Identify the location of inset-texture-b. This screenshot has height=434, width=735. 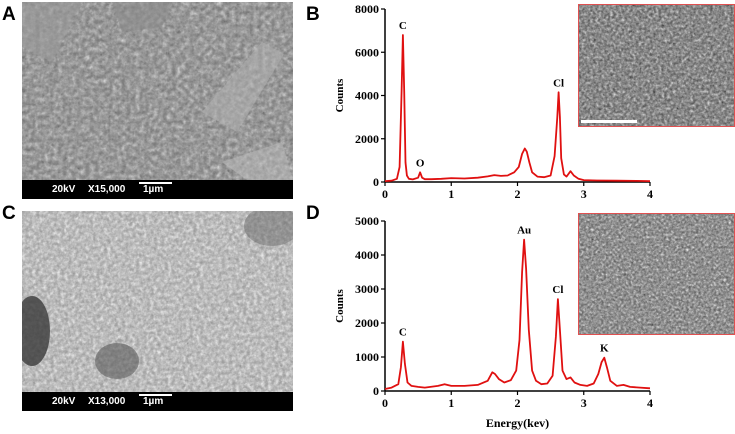
(656, 65).